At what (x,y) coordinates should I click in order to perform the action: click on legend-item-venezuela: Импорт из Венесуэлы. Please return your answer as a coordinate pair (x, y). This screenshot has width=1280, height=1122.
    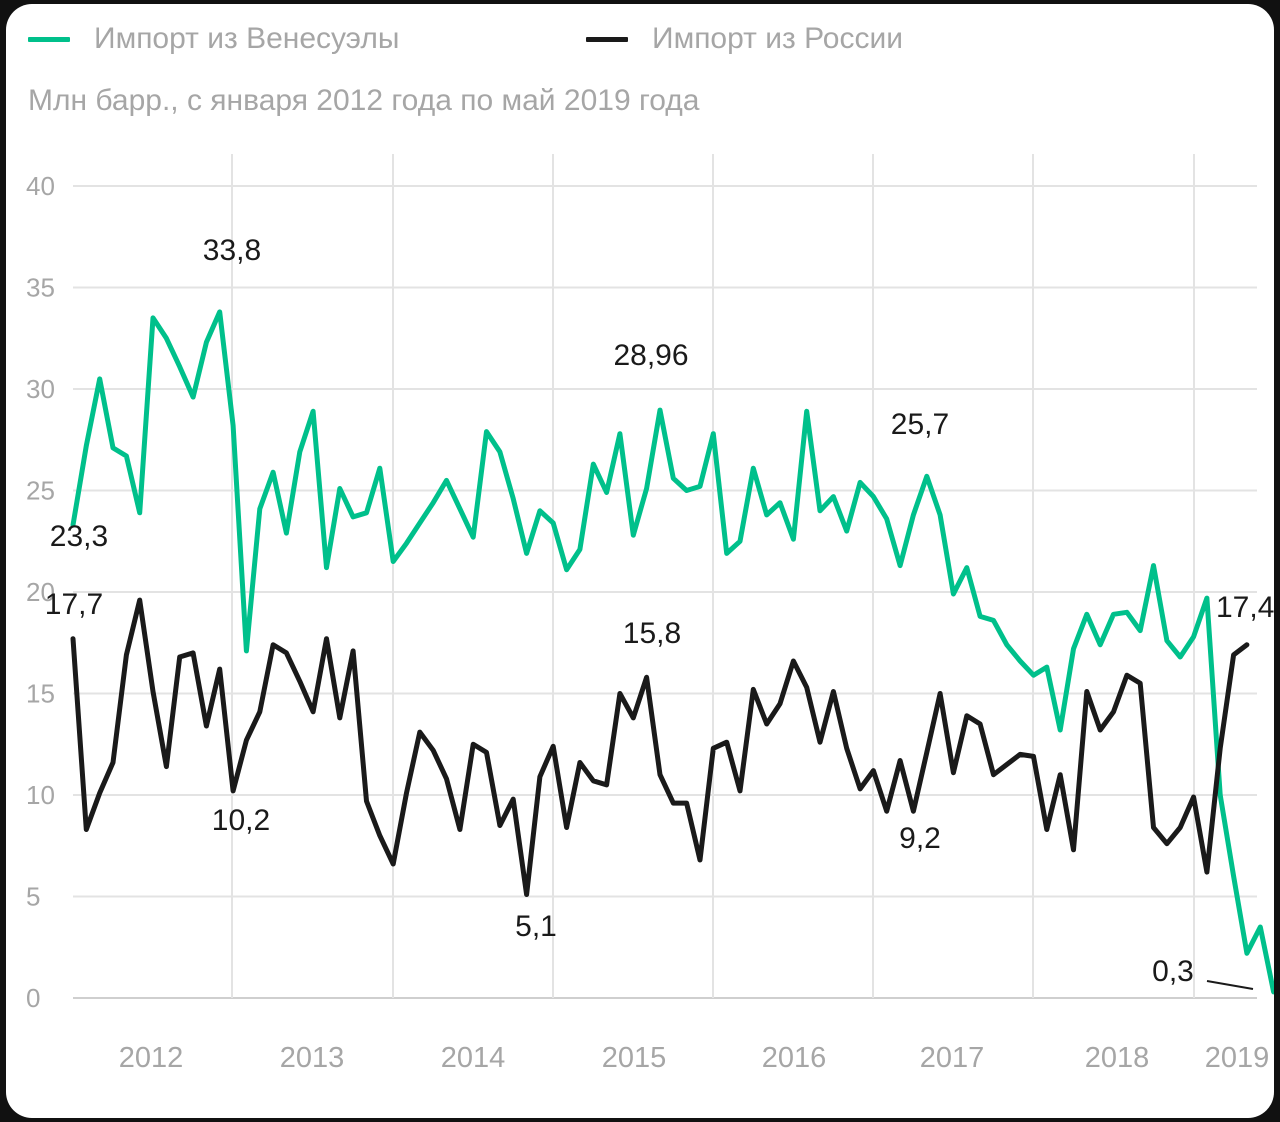
    Looking at the image, I should click on (213, 39).